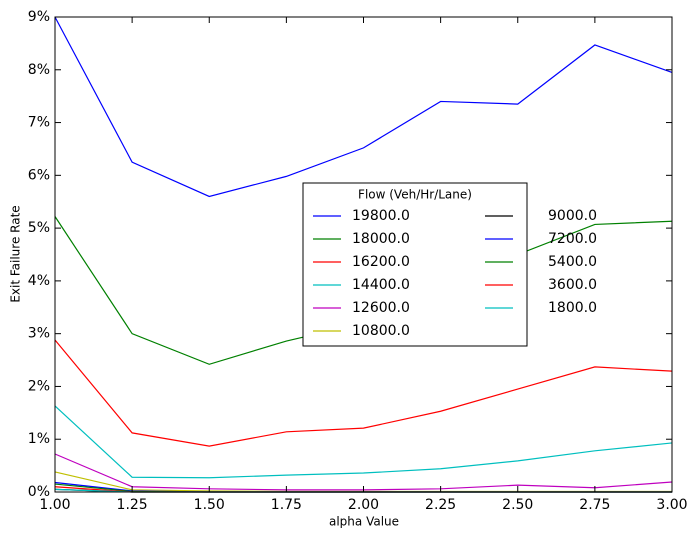  What do you see at coordinates (415, 195) in the screenshot?
I see `legend-title: Flow (Veh/Hr/Lane)` at bounding box center [415, 195].